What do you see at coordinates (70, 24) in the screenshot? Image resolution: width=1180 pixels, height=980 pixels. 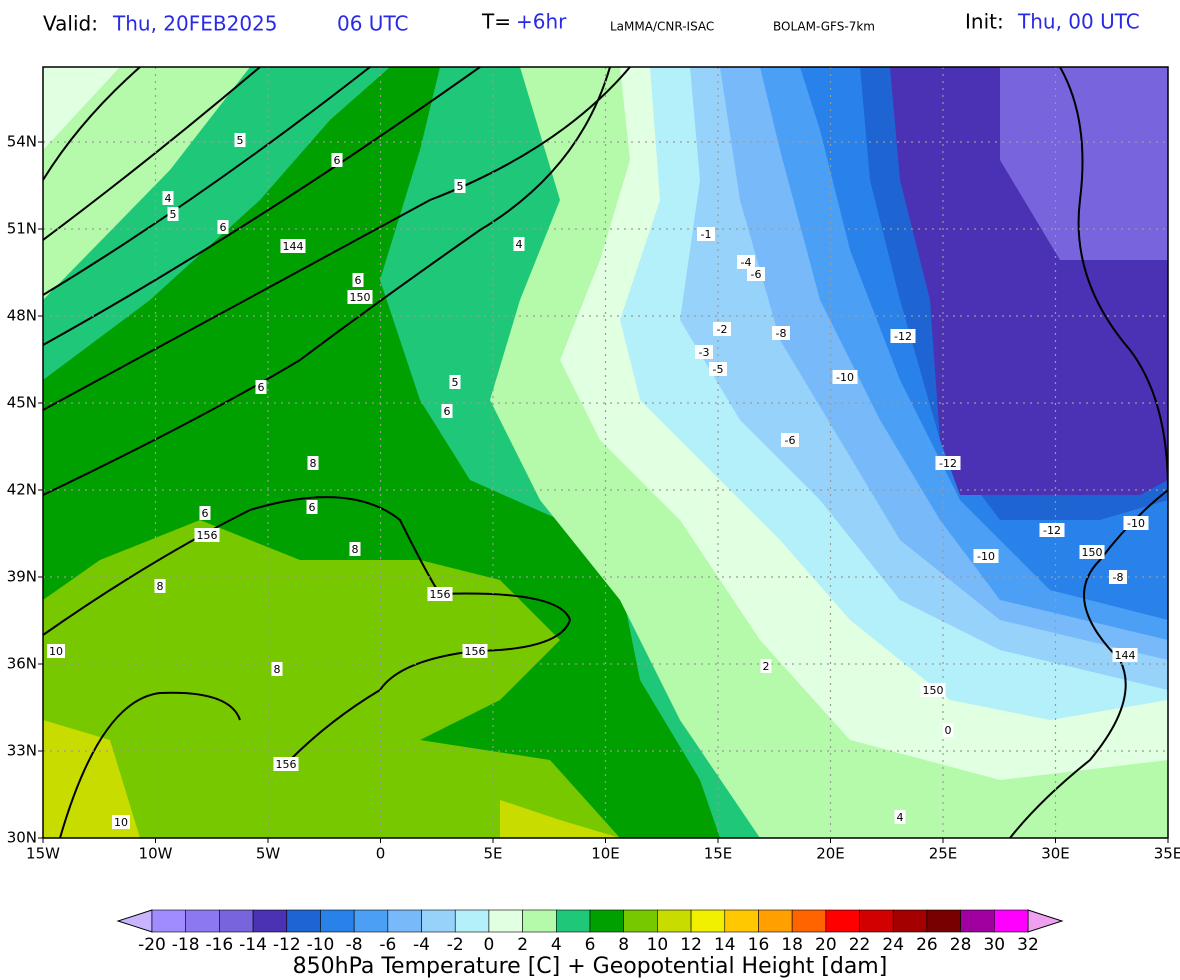 I see `valid-label: Valid:` at bounding box center [70, 24].